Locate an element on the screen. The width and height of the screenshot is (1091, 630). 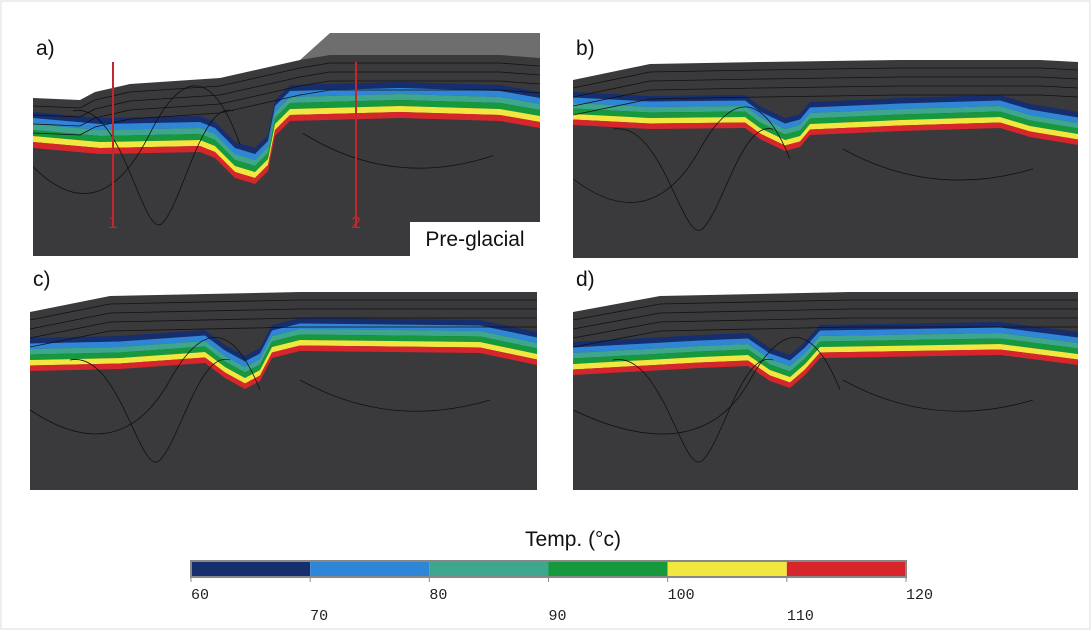
colorbar-tick-label: 100 is located at coordinates (681, 595).